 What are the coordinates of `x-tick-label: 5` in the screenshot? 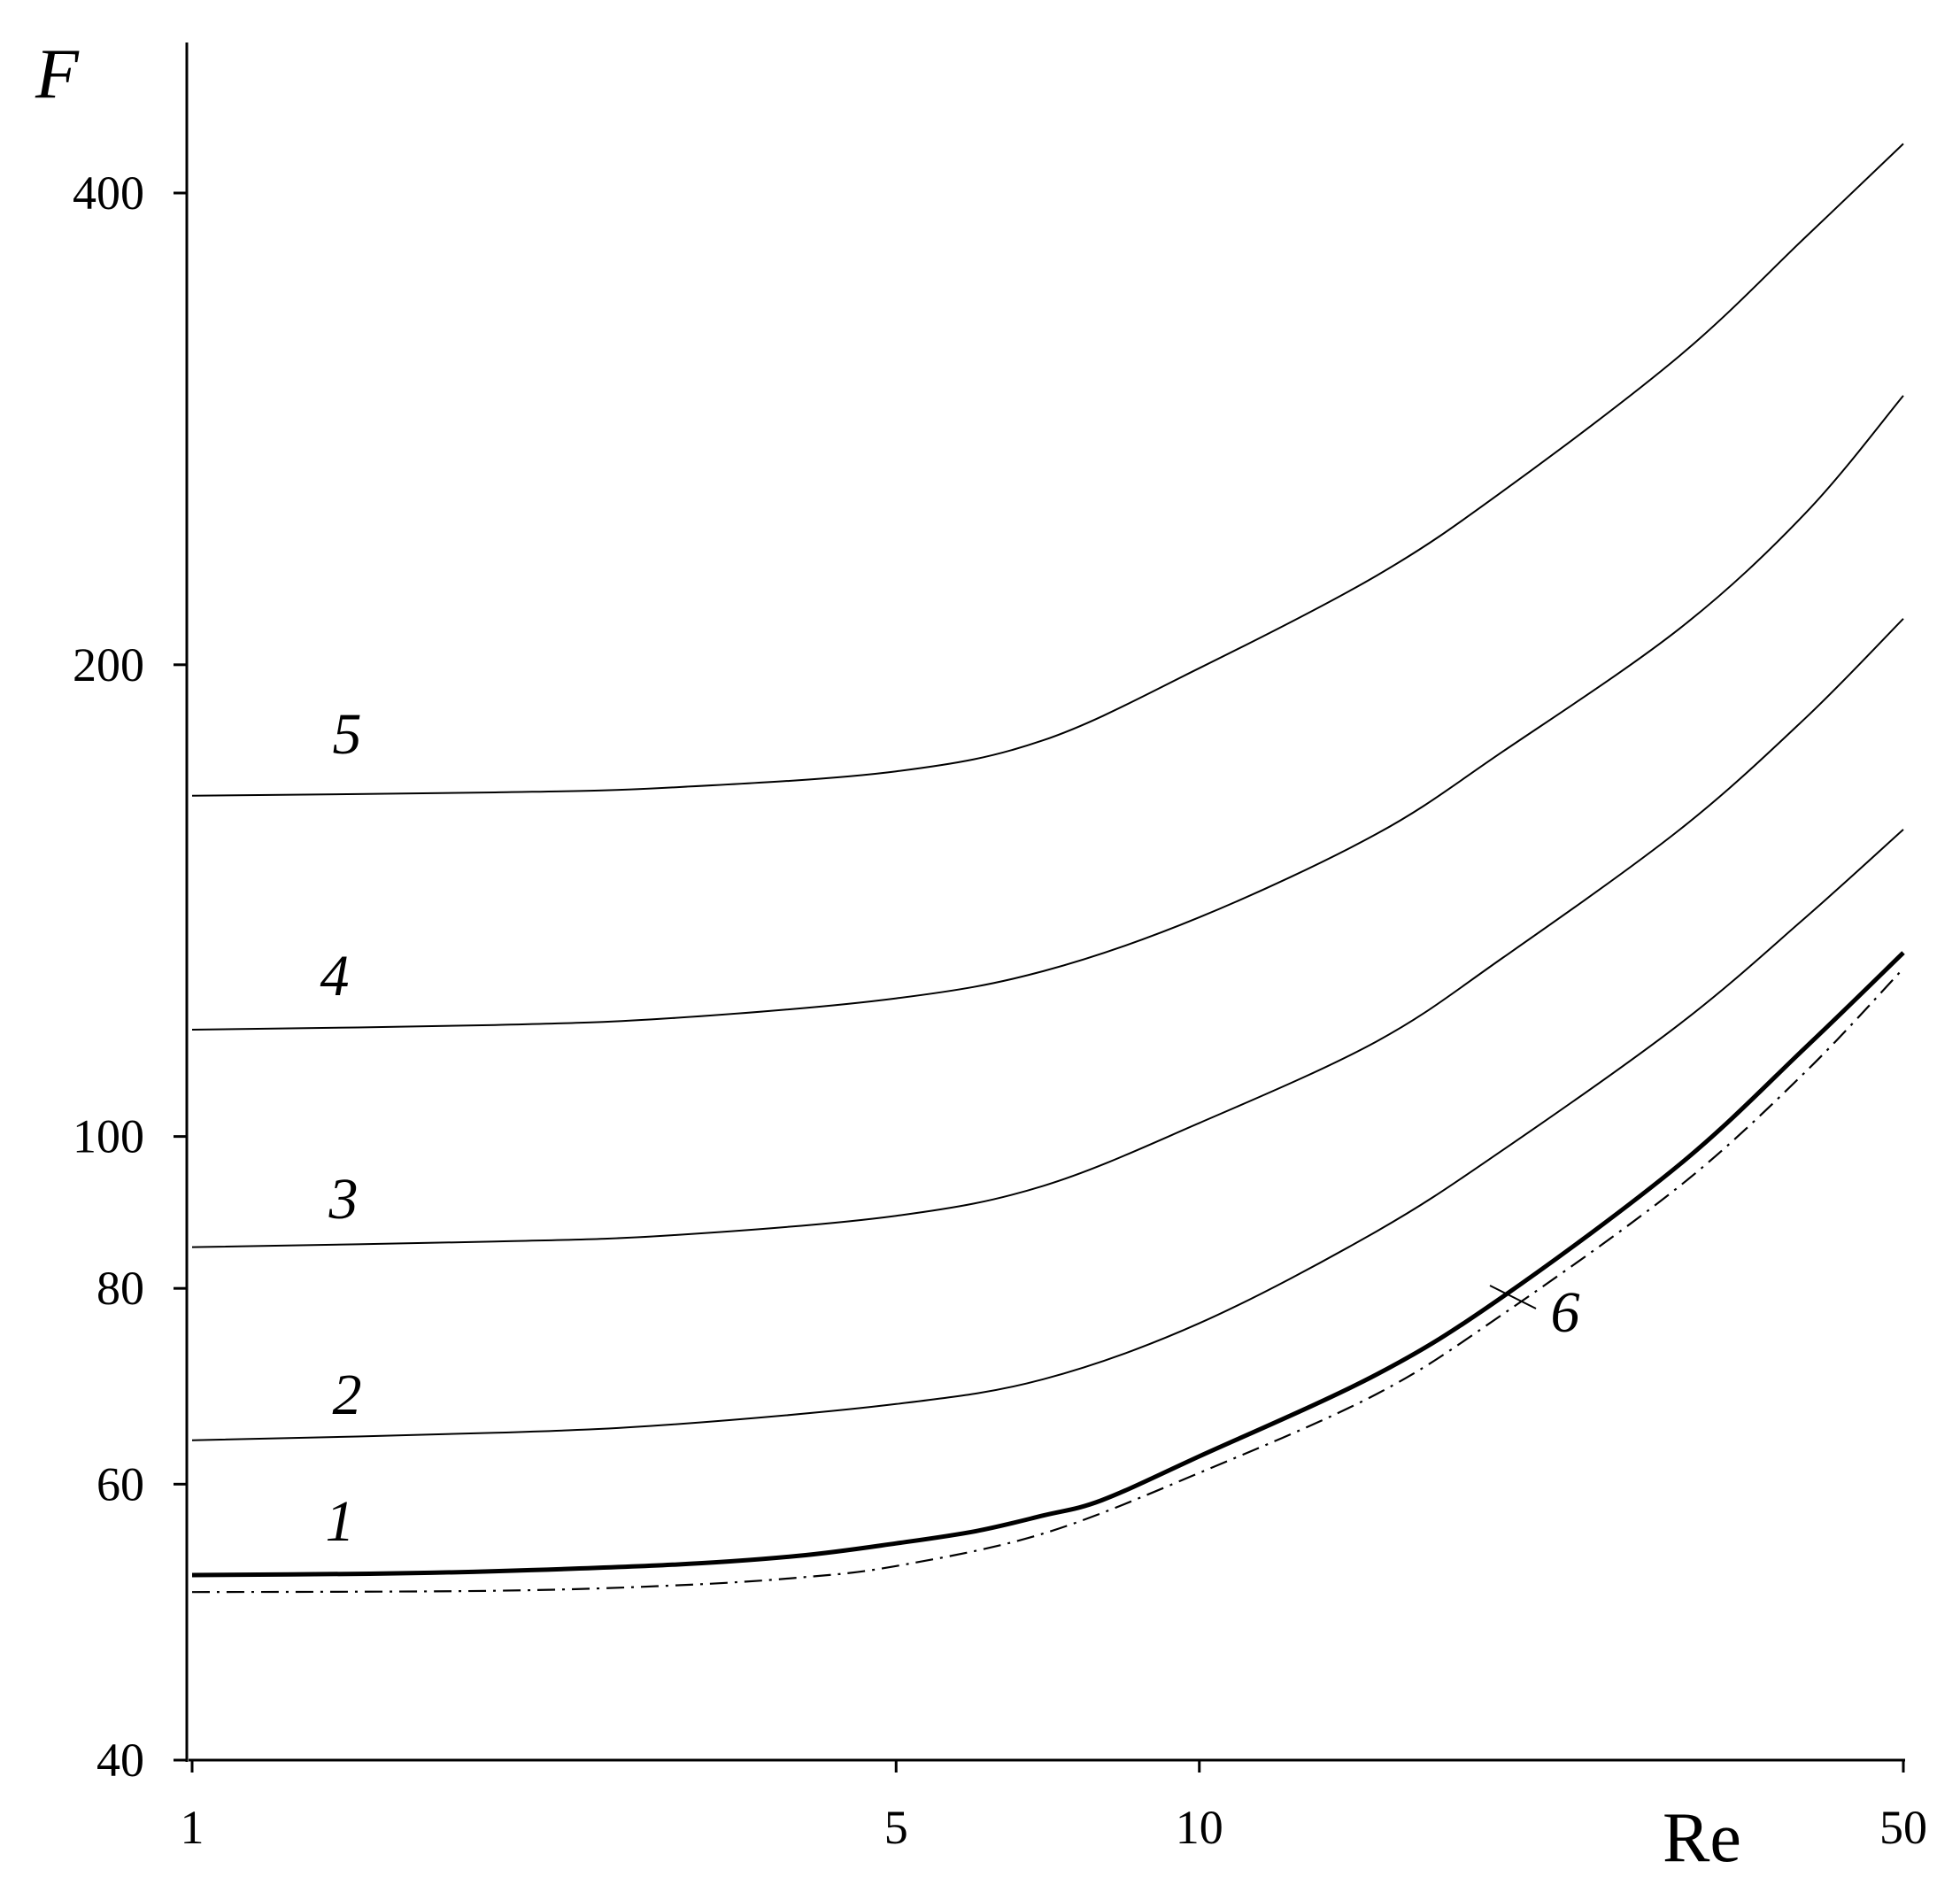 It's located at (896, 1828).